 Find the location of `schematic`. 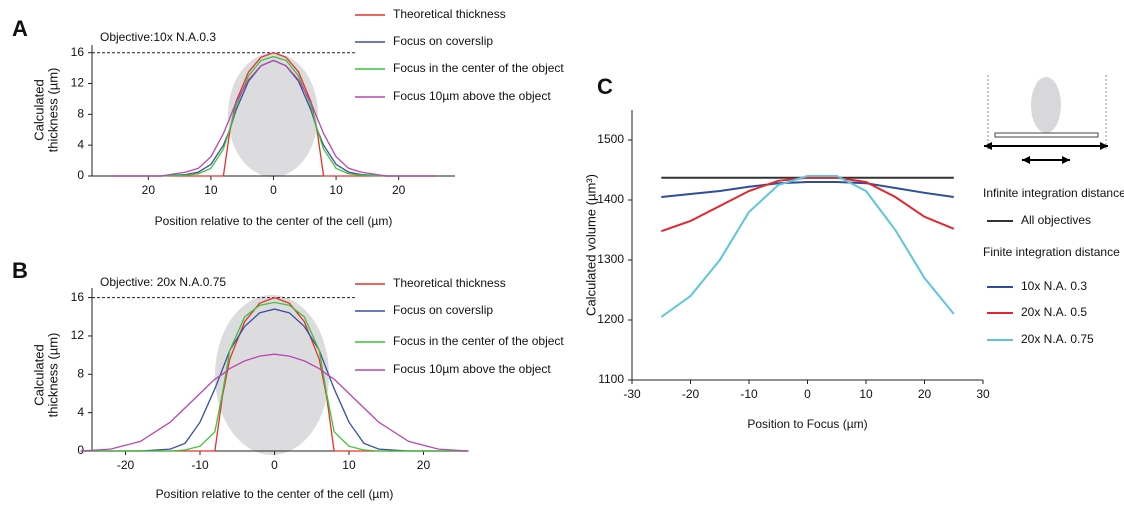

schematic is located at coordinates (1046, 119).